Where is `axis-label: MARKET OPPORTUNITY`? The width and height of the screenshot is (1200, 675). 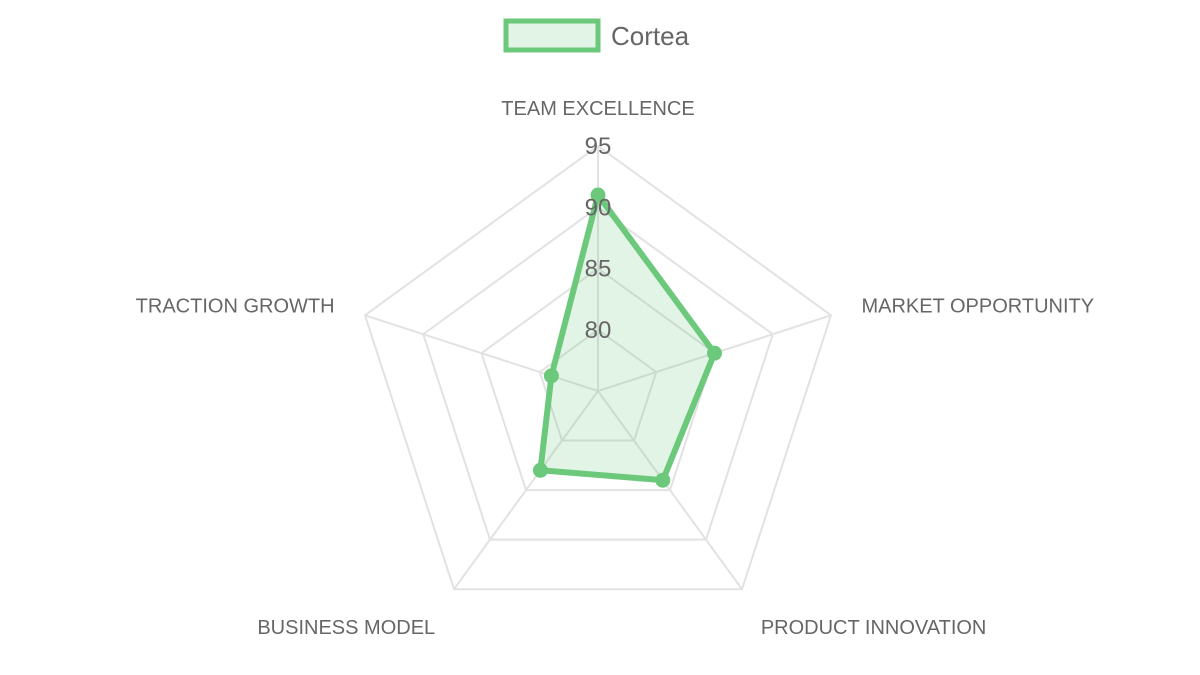
axis-label: MARKET OPPORTUNITY is located at coordinates (977, 306).